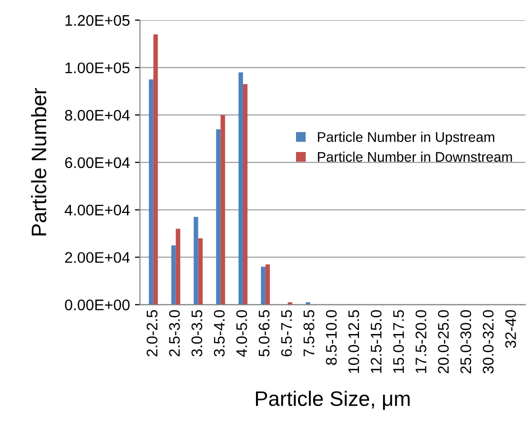  Describe the element at coordinates (286, 333) in the screenshot. I see `x-tick-label: 6.5-7.5` at that location.